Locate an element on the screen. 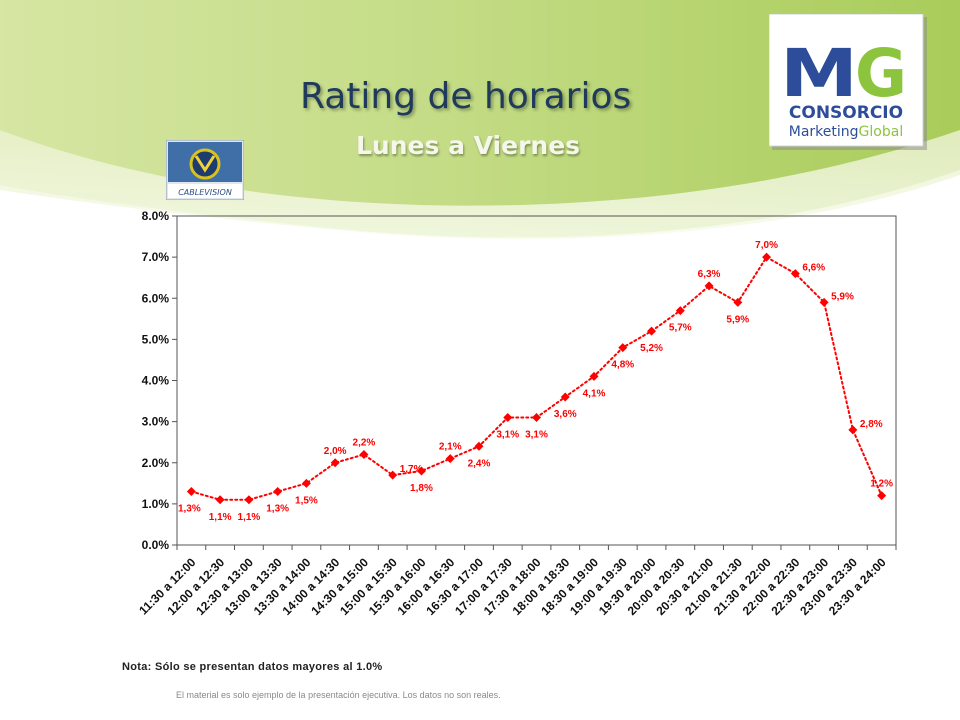 The image size is (960, 720). svg-text: MarketingGlobal is located at coordinates (846, 132).